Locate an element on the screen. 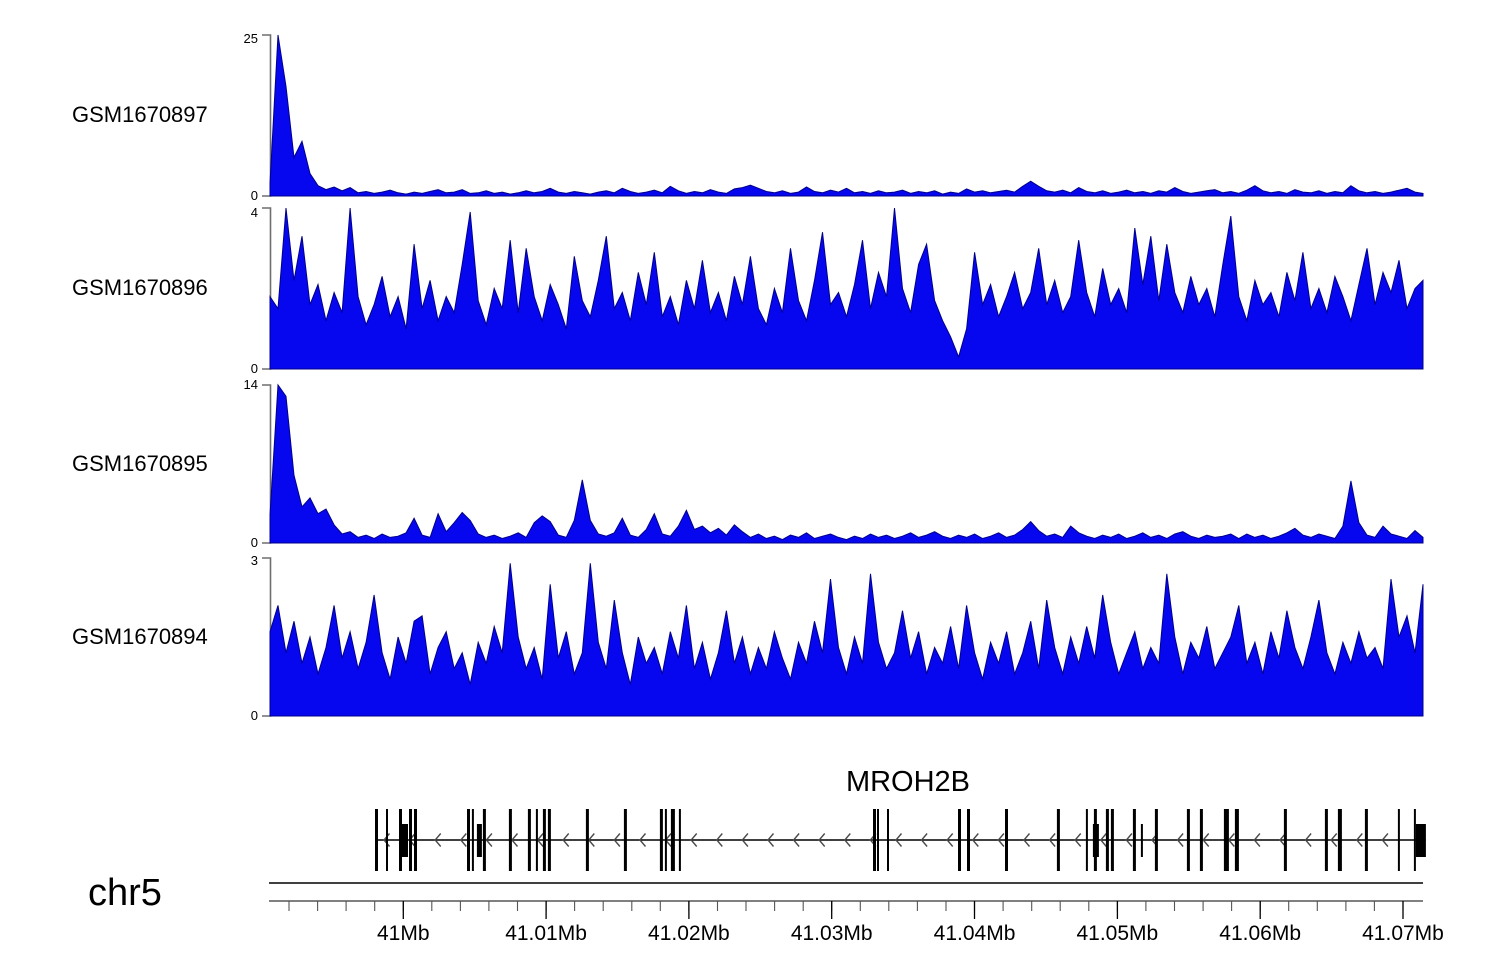 This screenshot has width=1500, height=980. yaxis-min-track2: 0 is located at coordinates (254, 368).